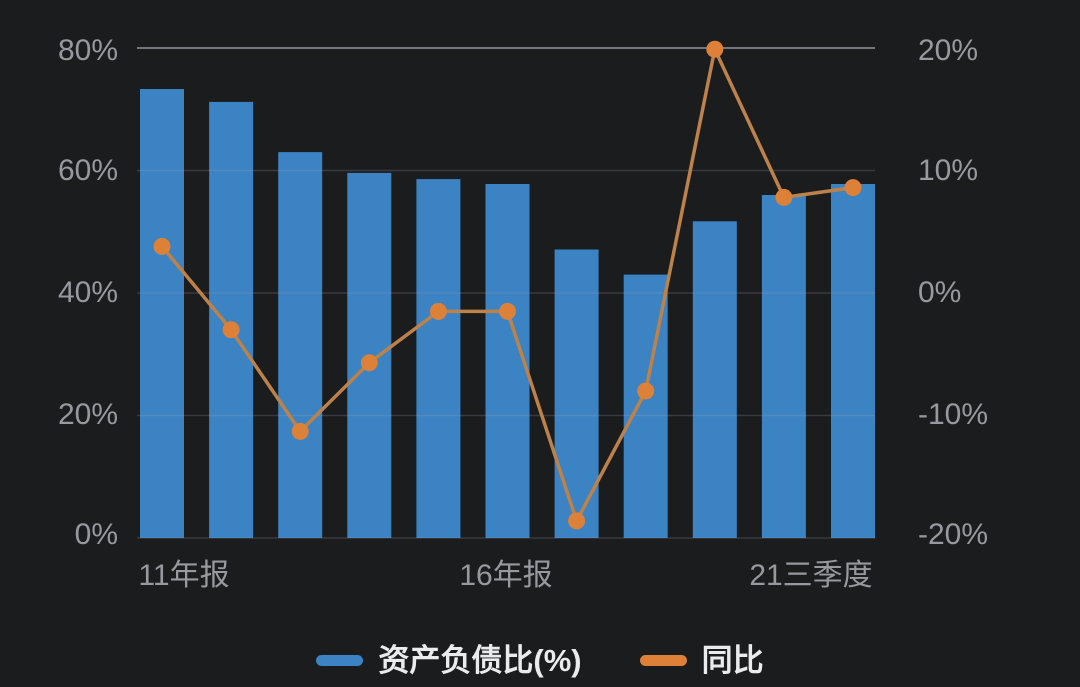 The height and width of the screenshot is (687, 1080). Describe the element at coordinates (87, 50) in the screenshot. I see `left-axis-tick-label: 80%` at that location.